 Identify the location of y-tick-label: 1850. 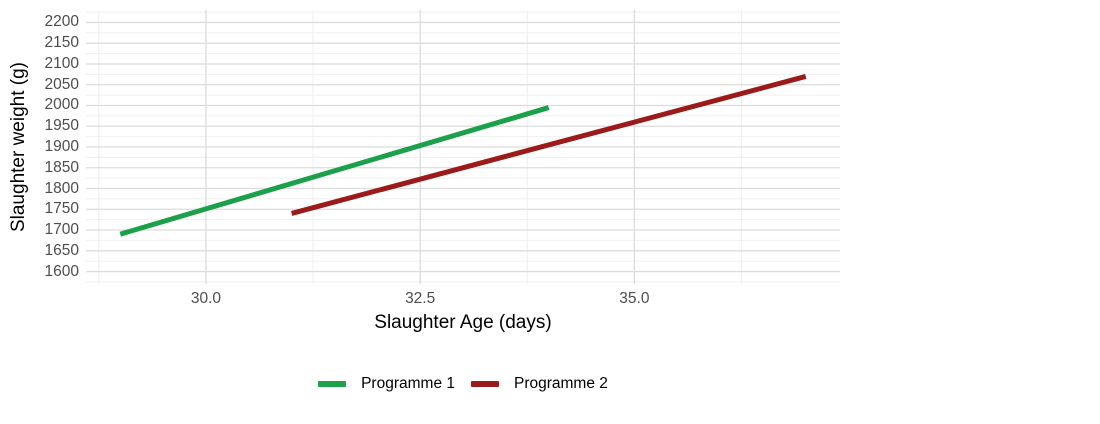
(61, 167).